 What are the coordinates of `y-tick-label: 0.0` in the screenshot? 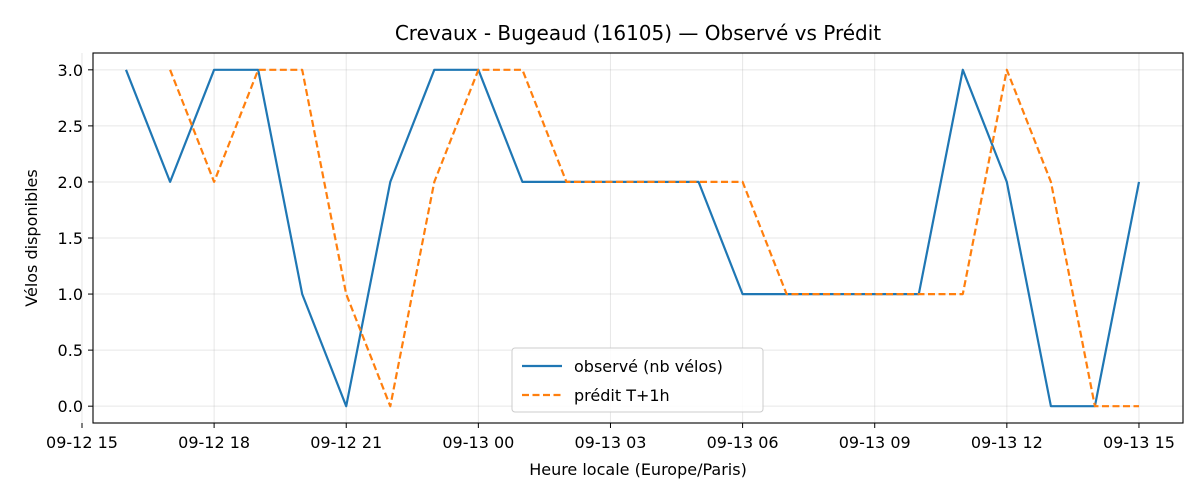 It's located at (70, 406).